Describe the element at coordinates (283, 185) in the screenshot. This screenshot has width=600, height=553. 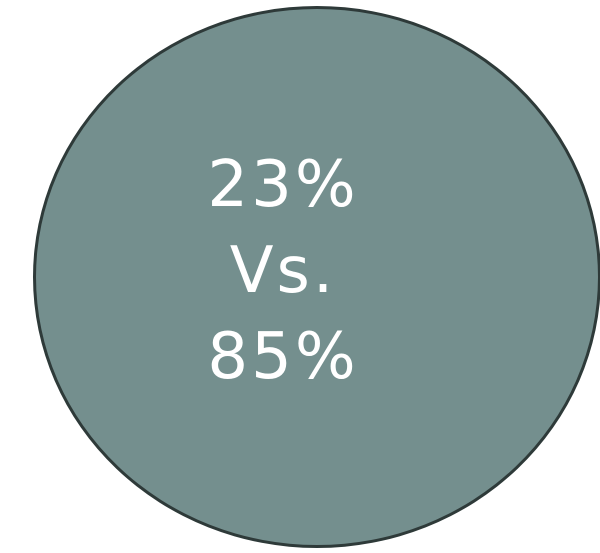
I see `first-value: 23%` at that location.